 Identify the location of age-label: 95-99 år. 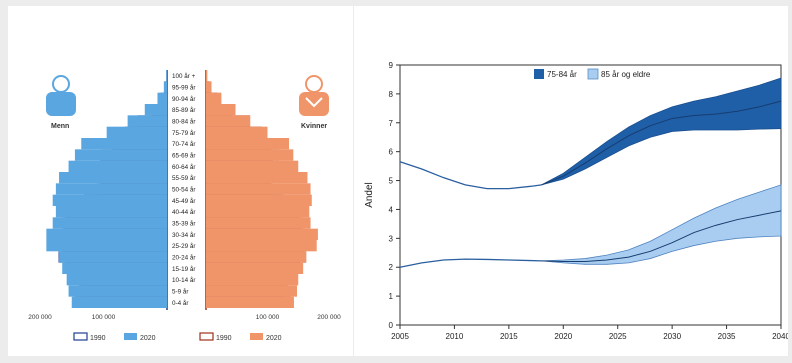
(183, 88).